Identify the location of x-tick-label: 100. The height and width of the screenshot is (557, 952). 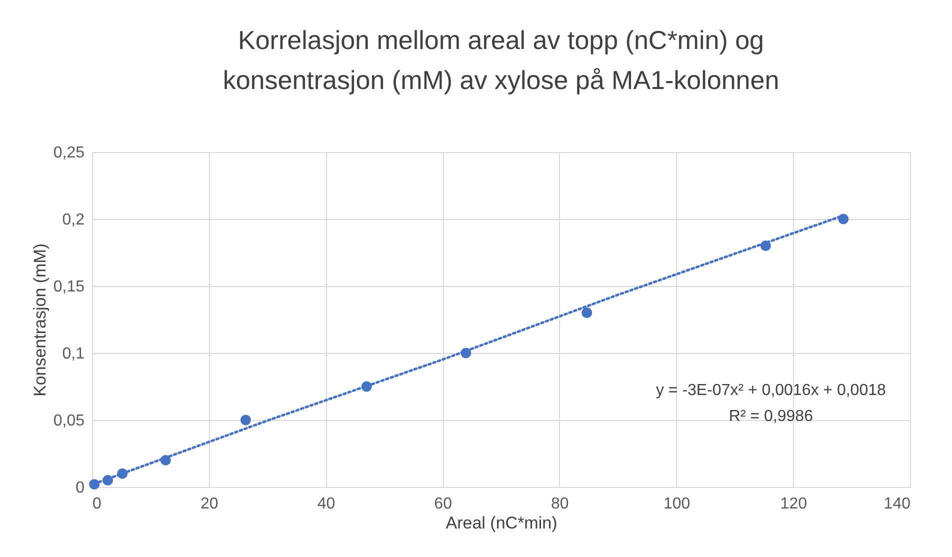
(676, 504).